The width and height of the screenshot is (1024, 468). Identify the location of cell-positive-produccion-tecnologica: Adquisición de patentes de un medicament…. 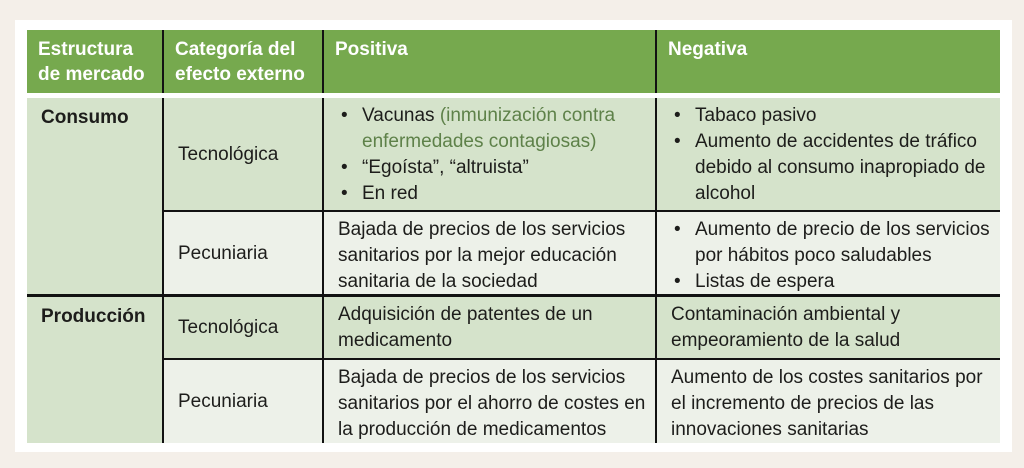
(488, 326).